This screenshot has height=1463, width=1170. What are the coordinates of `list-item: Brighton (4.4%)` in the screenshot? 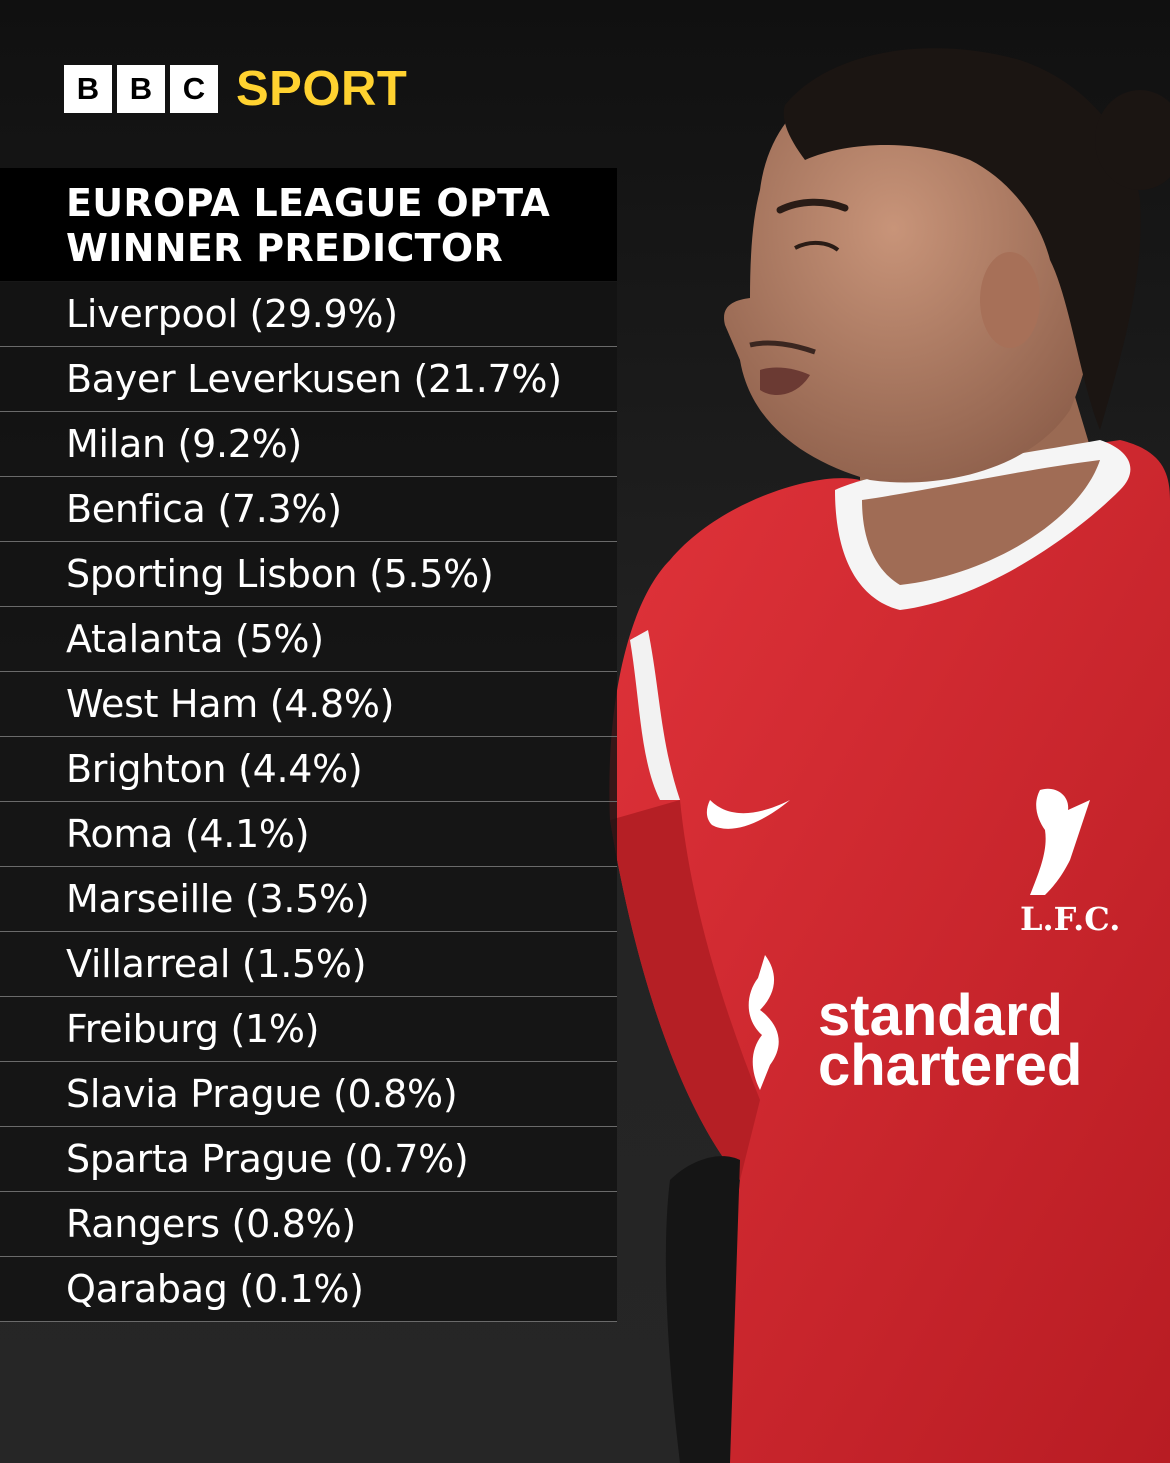 It's located at (308, 769).